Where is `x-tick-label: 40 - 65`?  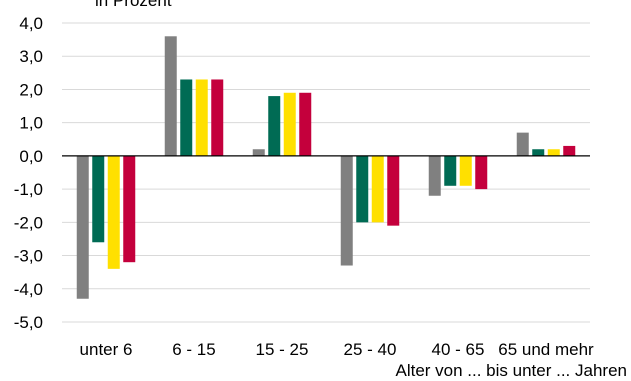 x-tick-label: 40 - 65 is located at coordinates (458, 349).